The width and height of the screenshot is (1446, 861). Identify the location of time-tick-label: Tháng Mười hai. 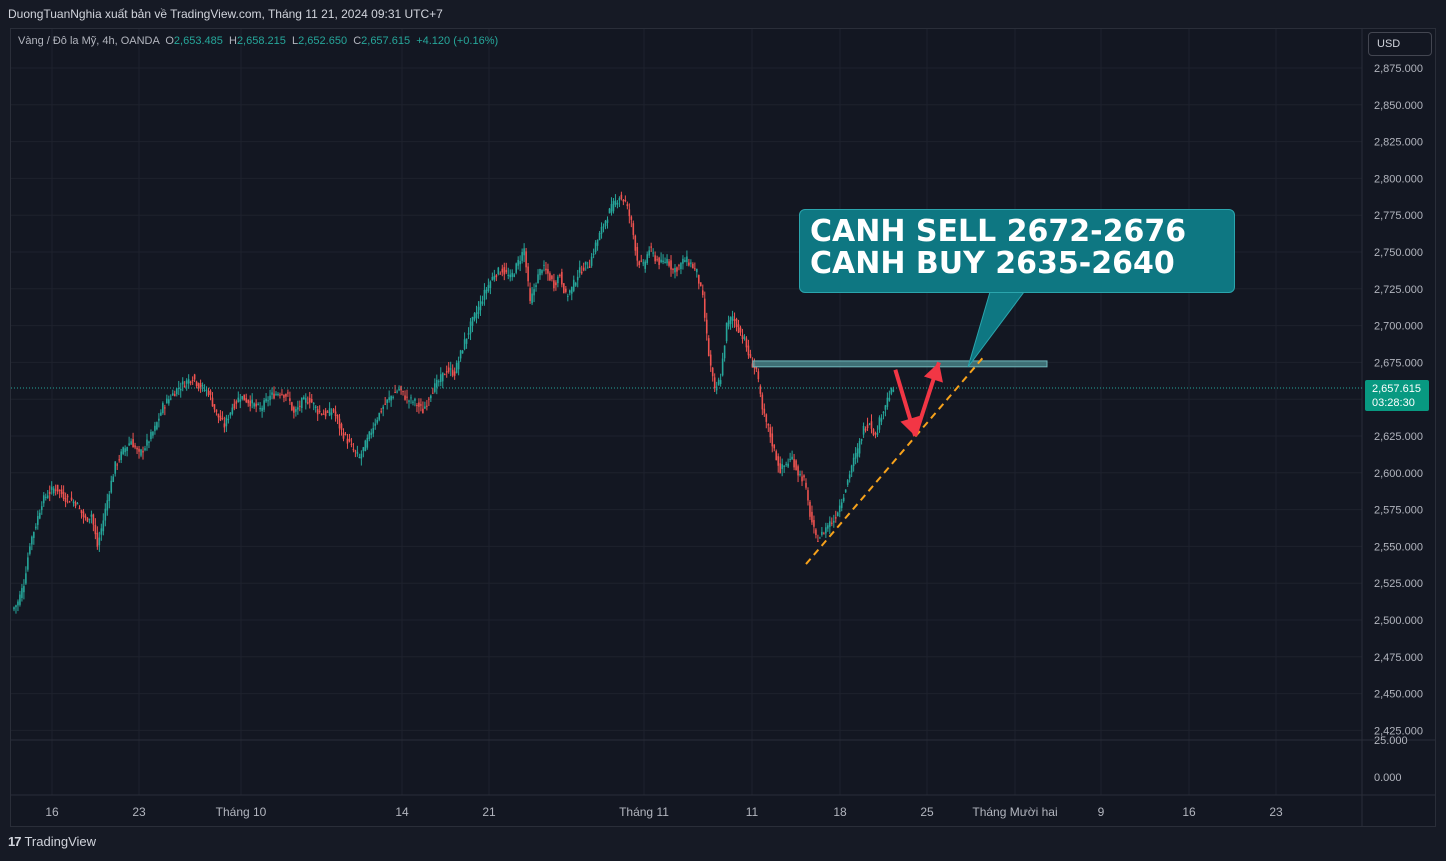
(1014, 812).